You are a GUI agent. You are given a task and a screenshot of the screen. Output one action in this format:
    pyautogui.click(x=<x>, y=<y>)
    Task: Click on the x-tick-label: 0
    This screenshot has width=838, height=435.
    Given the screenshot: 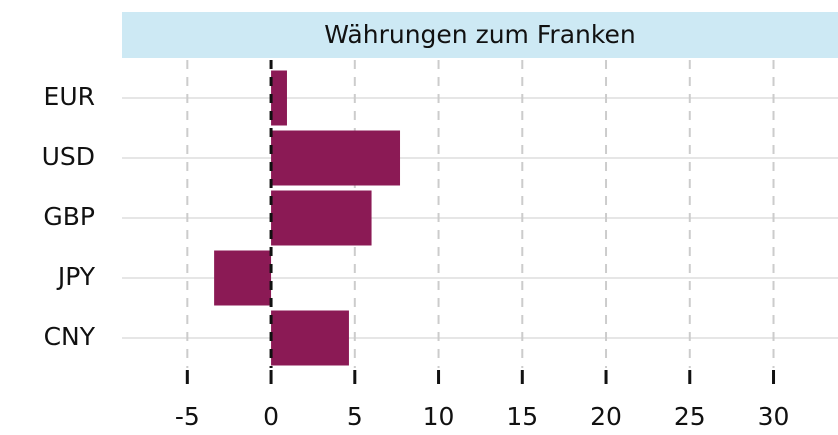 What is the action you would take?
    pyautogui.click(x=271, y=416)
    